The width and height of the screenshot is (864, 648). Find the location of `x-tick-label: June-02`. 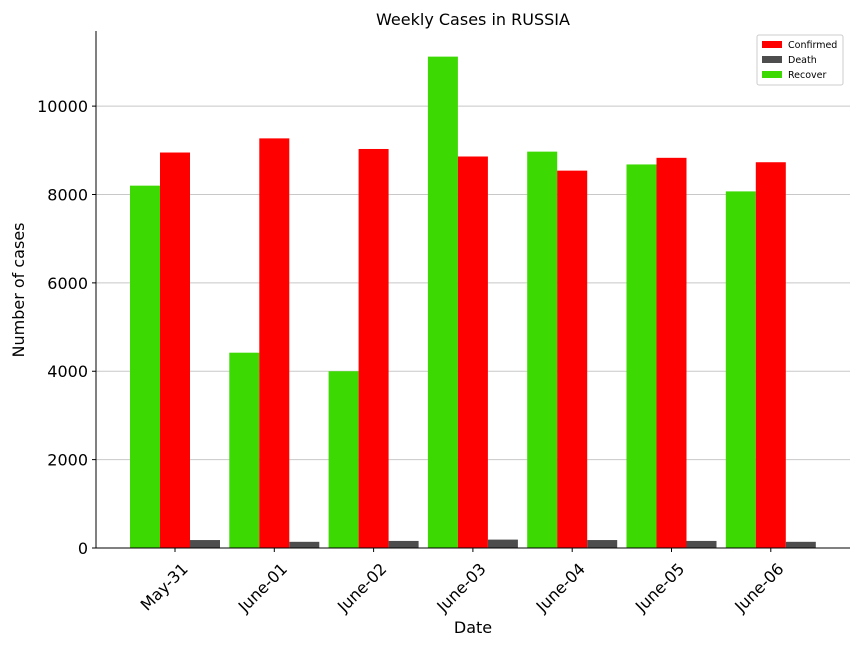

x-tick-label: June-02 is located at coordinates (361, 587).